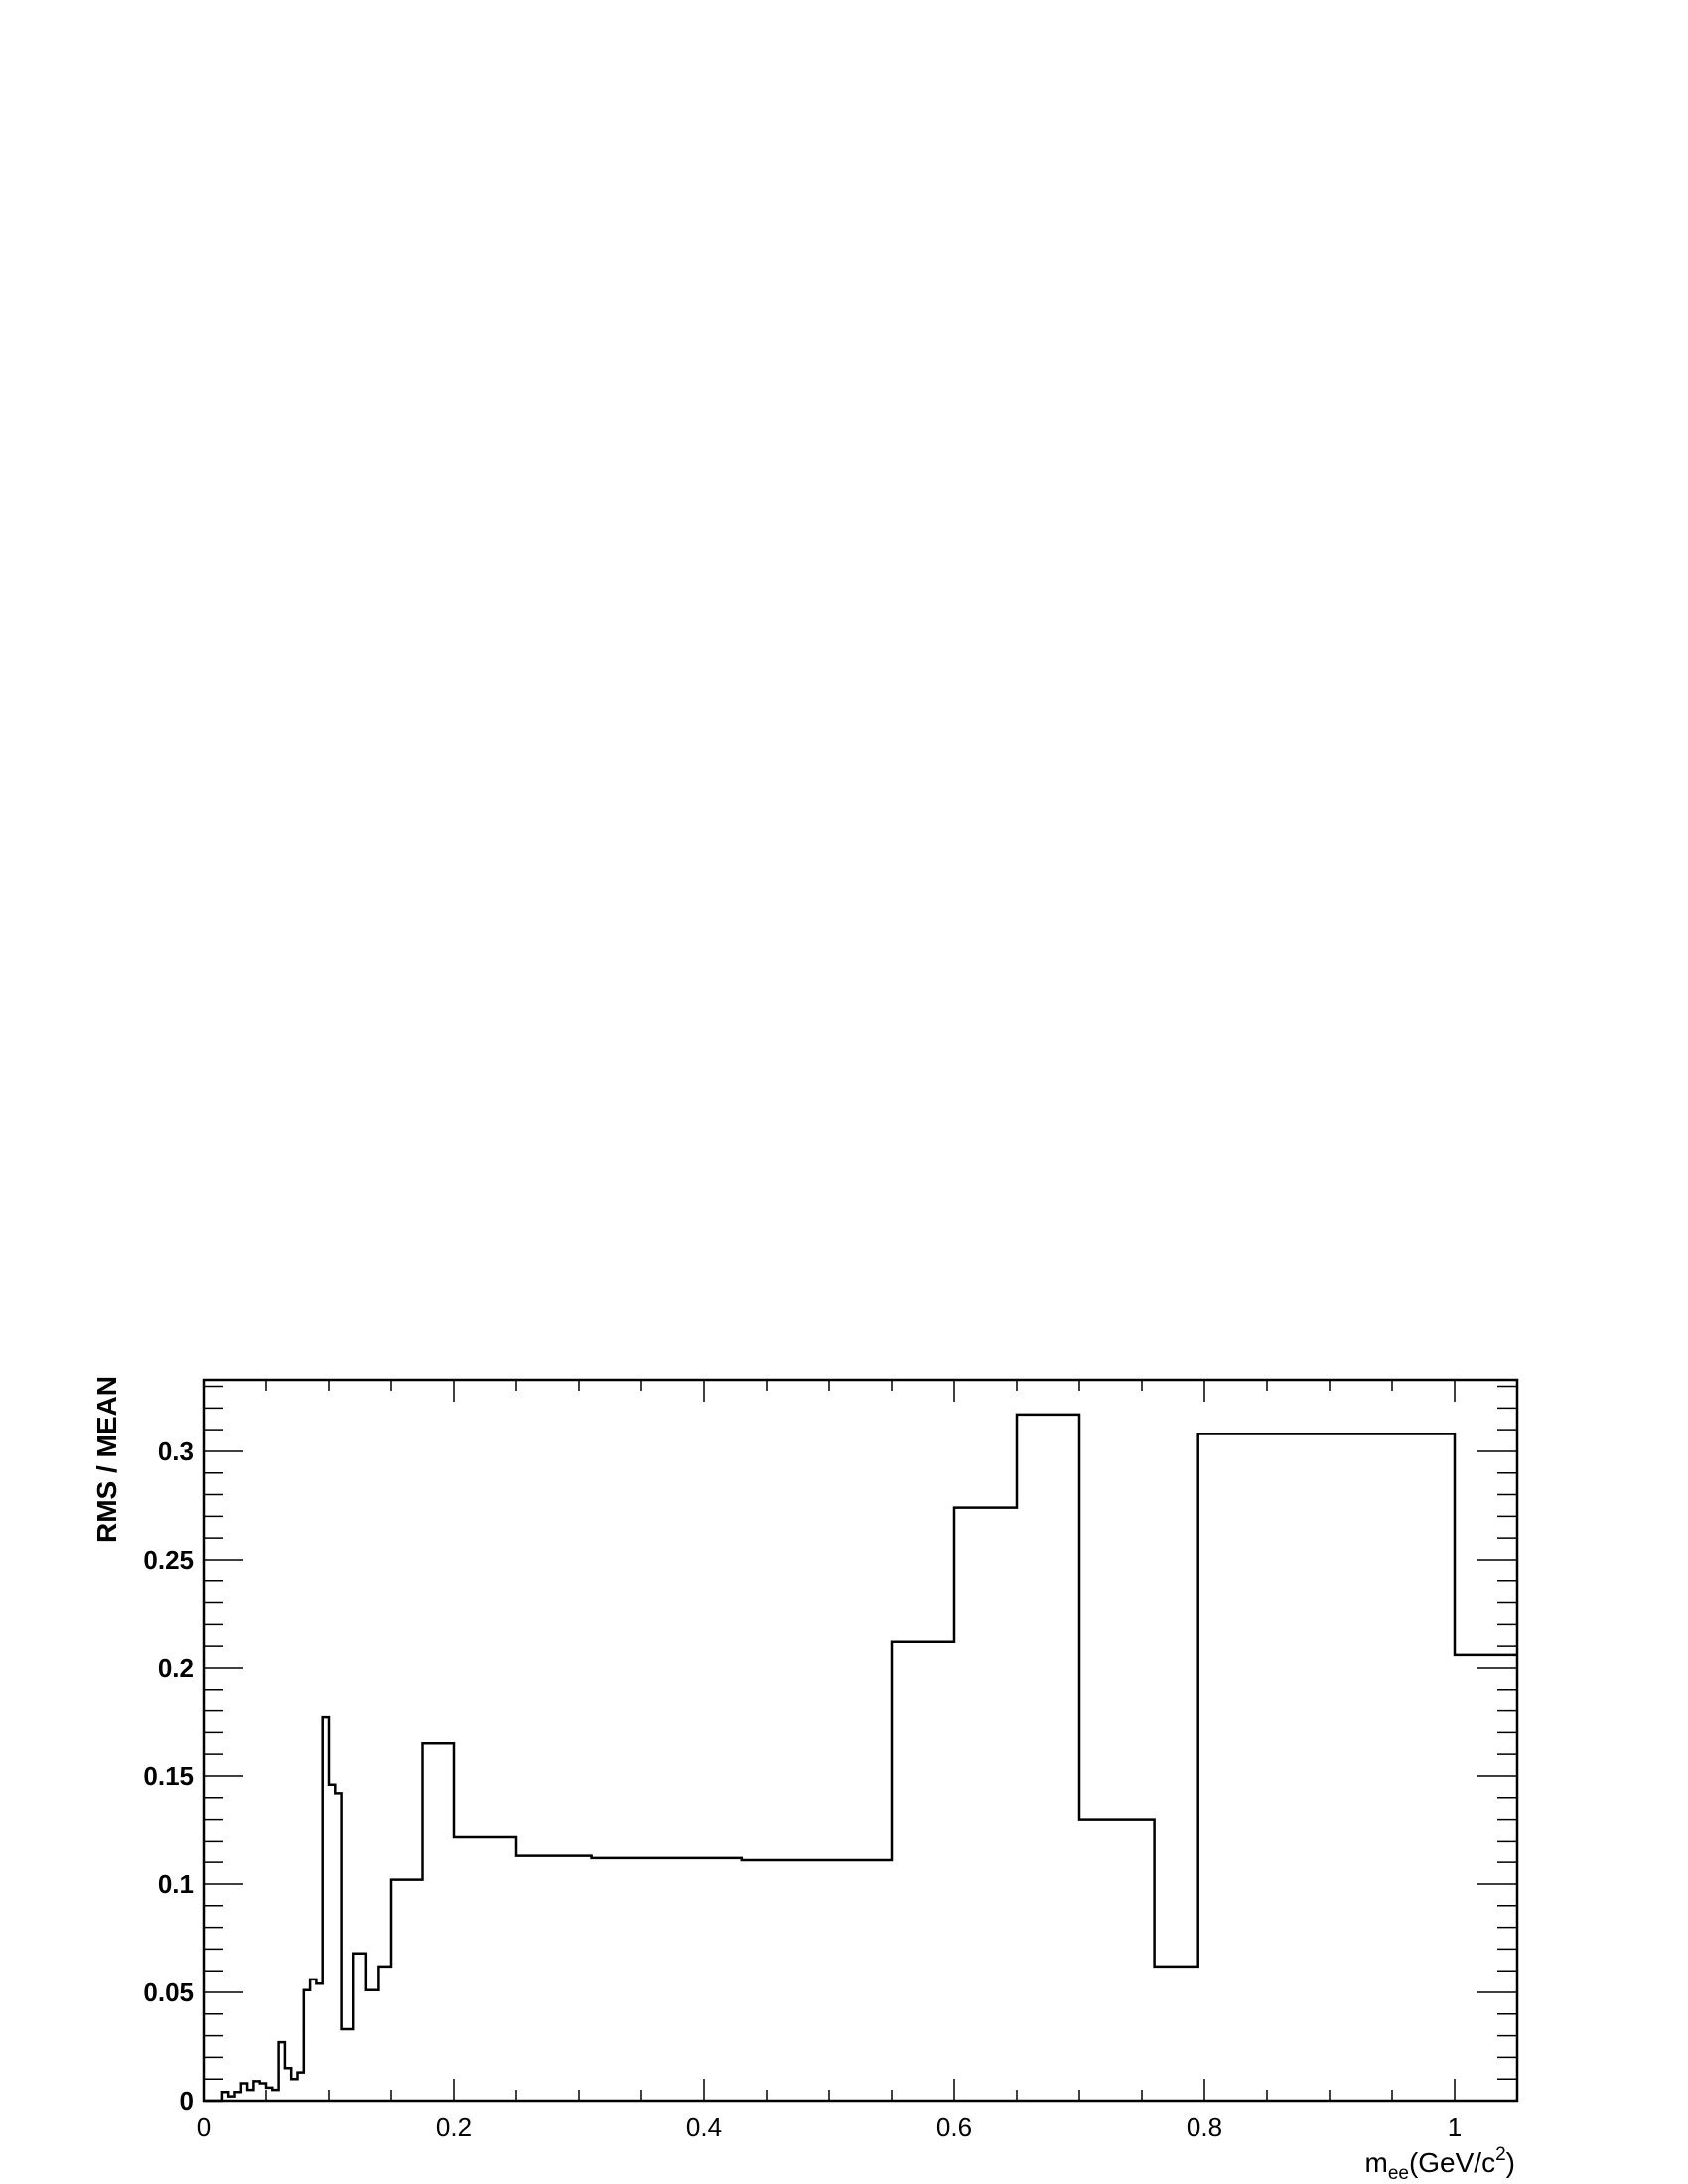  Describe the element at coordinates (106, 1459) in the screenshot. I see `y-axis-label: RMS / MEAN` at that location.